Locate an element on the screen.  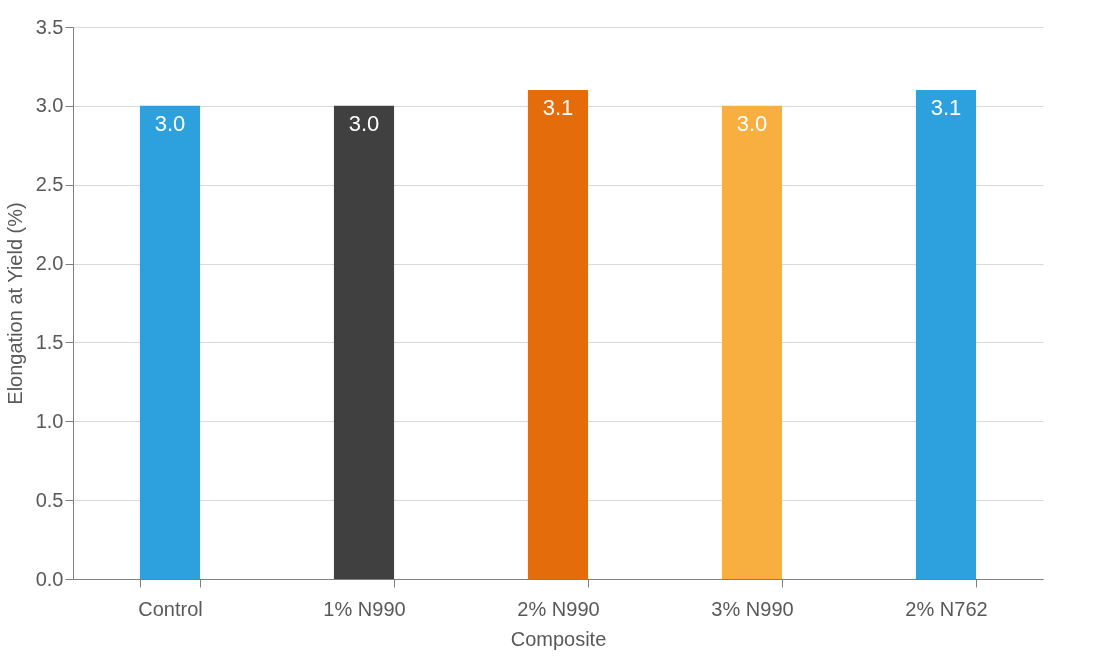
y-tick-label: 3.5 is located at coordinates (49, 26).